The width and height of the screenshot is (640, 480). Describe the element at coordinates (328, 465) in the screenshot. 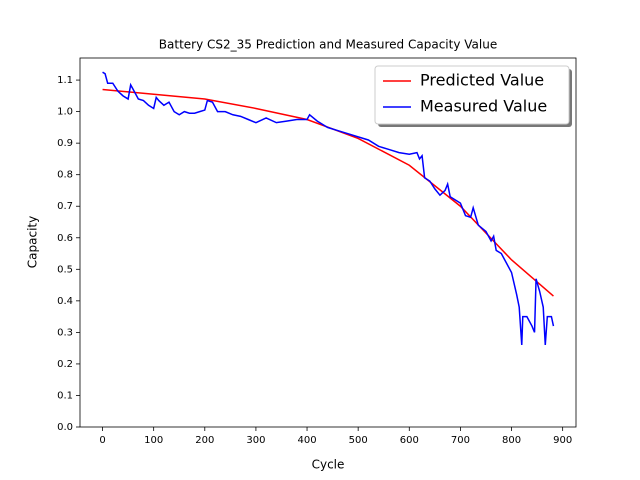

I see `x-axis-label: Cycle` at that location.